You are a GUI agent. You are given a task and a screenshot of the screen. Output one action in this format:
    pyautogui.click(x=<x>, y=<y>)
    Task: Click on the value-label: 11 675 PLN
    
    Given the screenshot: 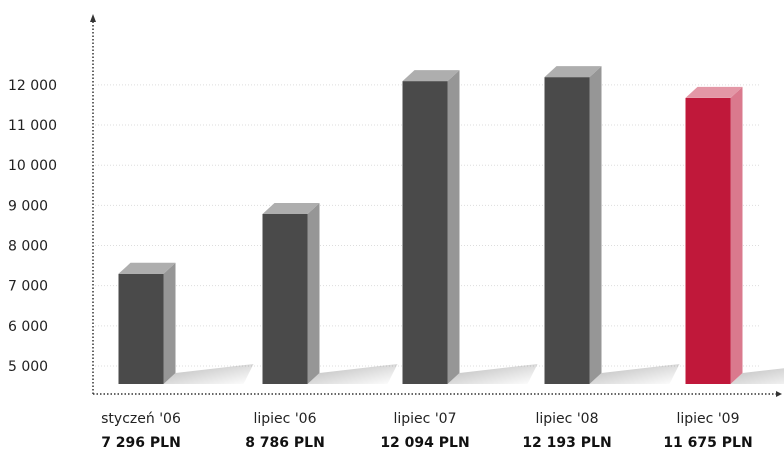 What is the action you would take?
    pyautogui.click(x=707, y=443)
    